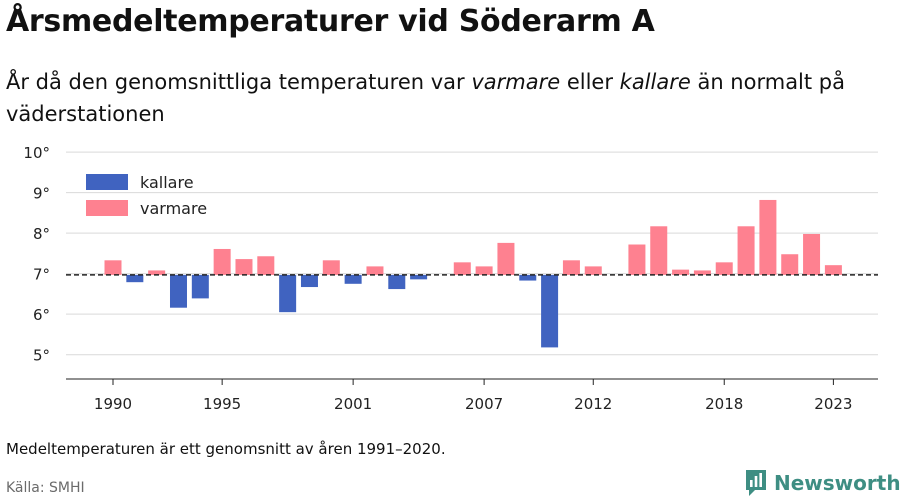  Describe the element at coordinates (107, 182) in the screenshot. I see `legend-swatch-kallare` at that location.